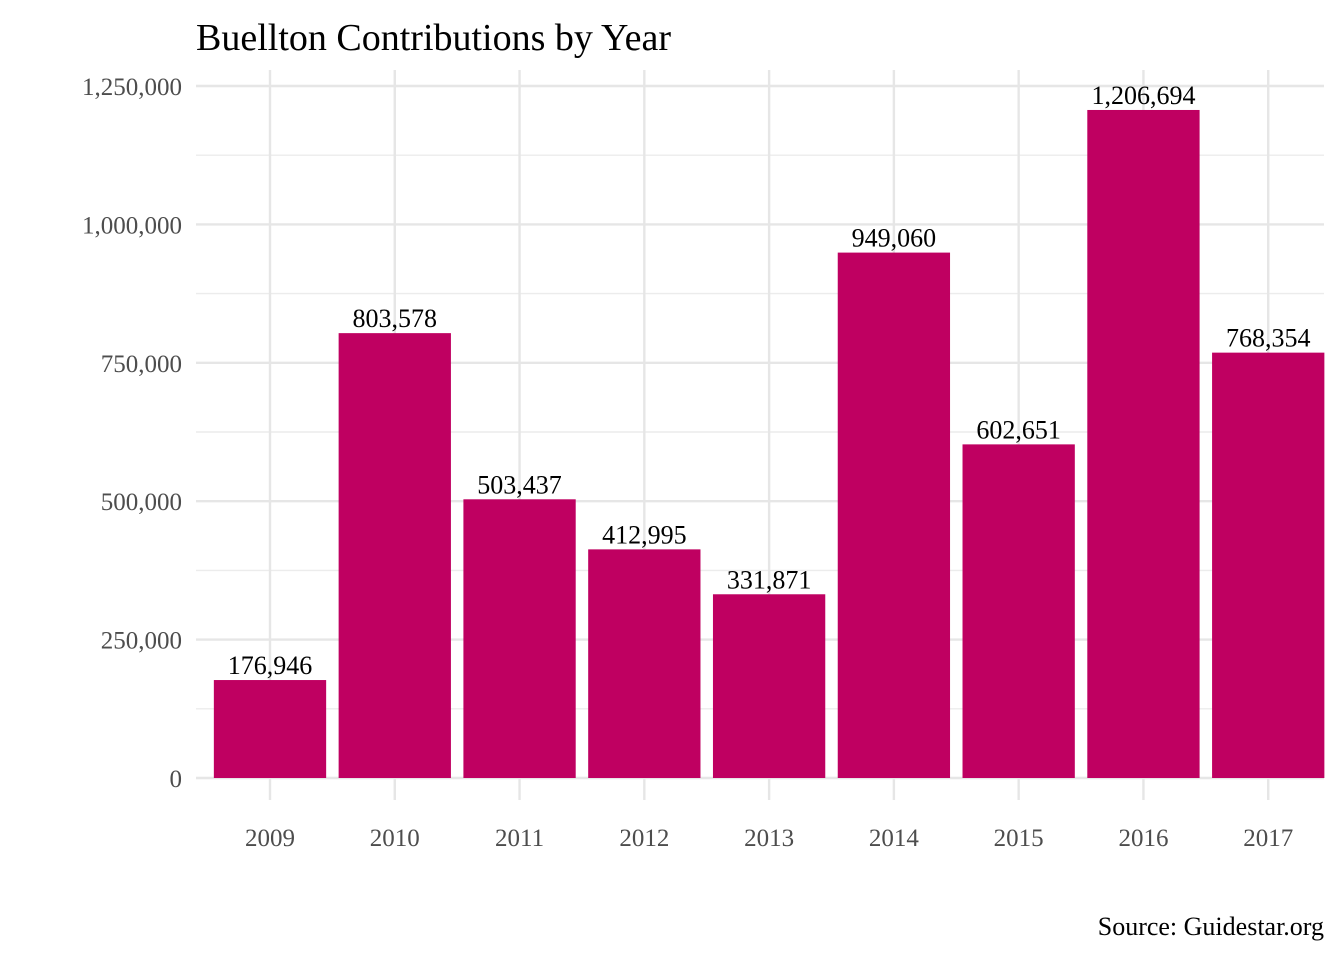 The height and width of the screenshot is (960, 1344). I want to click on bar-2016, so click(1143, 444).